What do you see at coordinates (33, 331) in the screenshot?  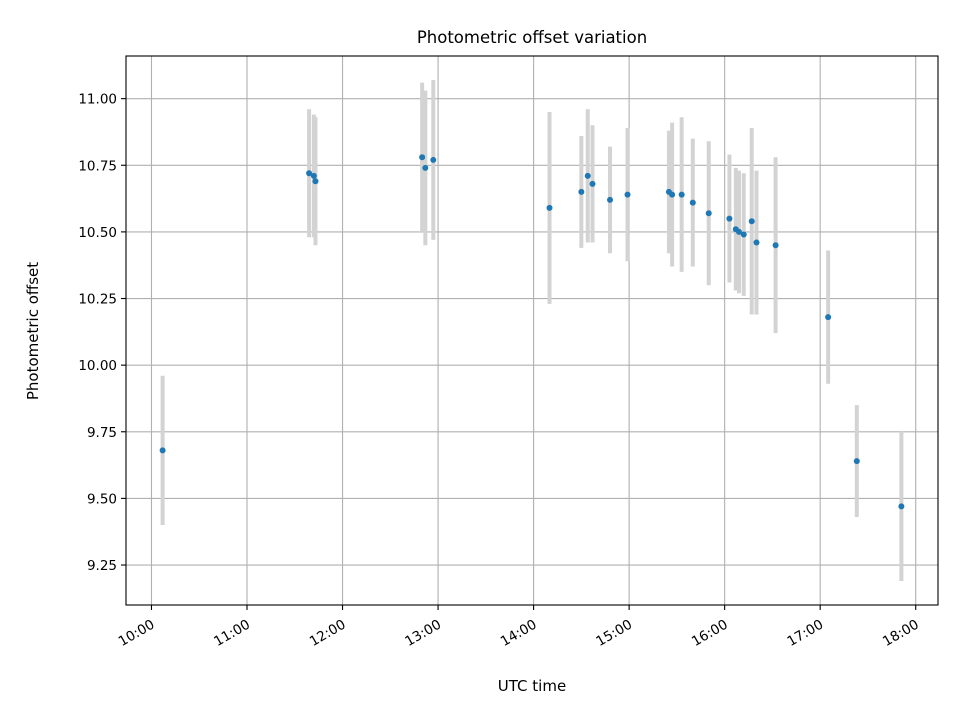 I see `y-axis-label: Photometric offset` at bounding box center [33, 331].